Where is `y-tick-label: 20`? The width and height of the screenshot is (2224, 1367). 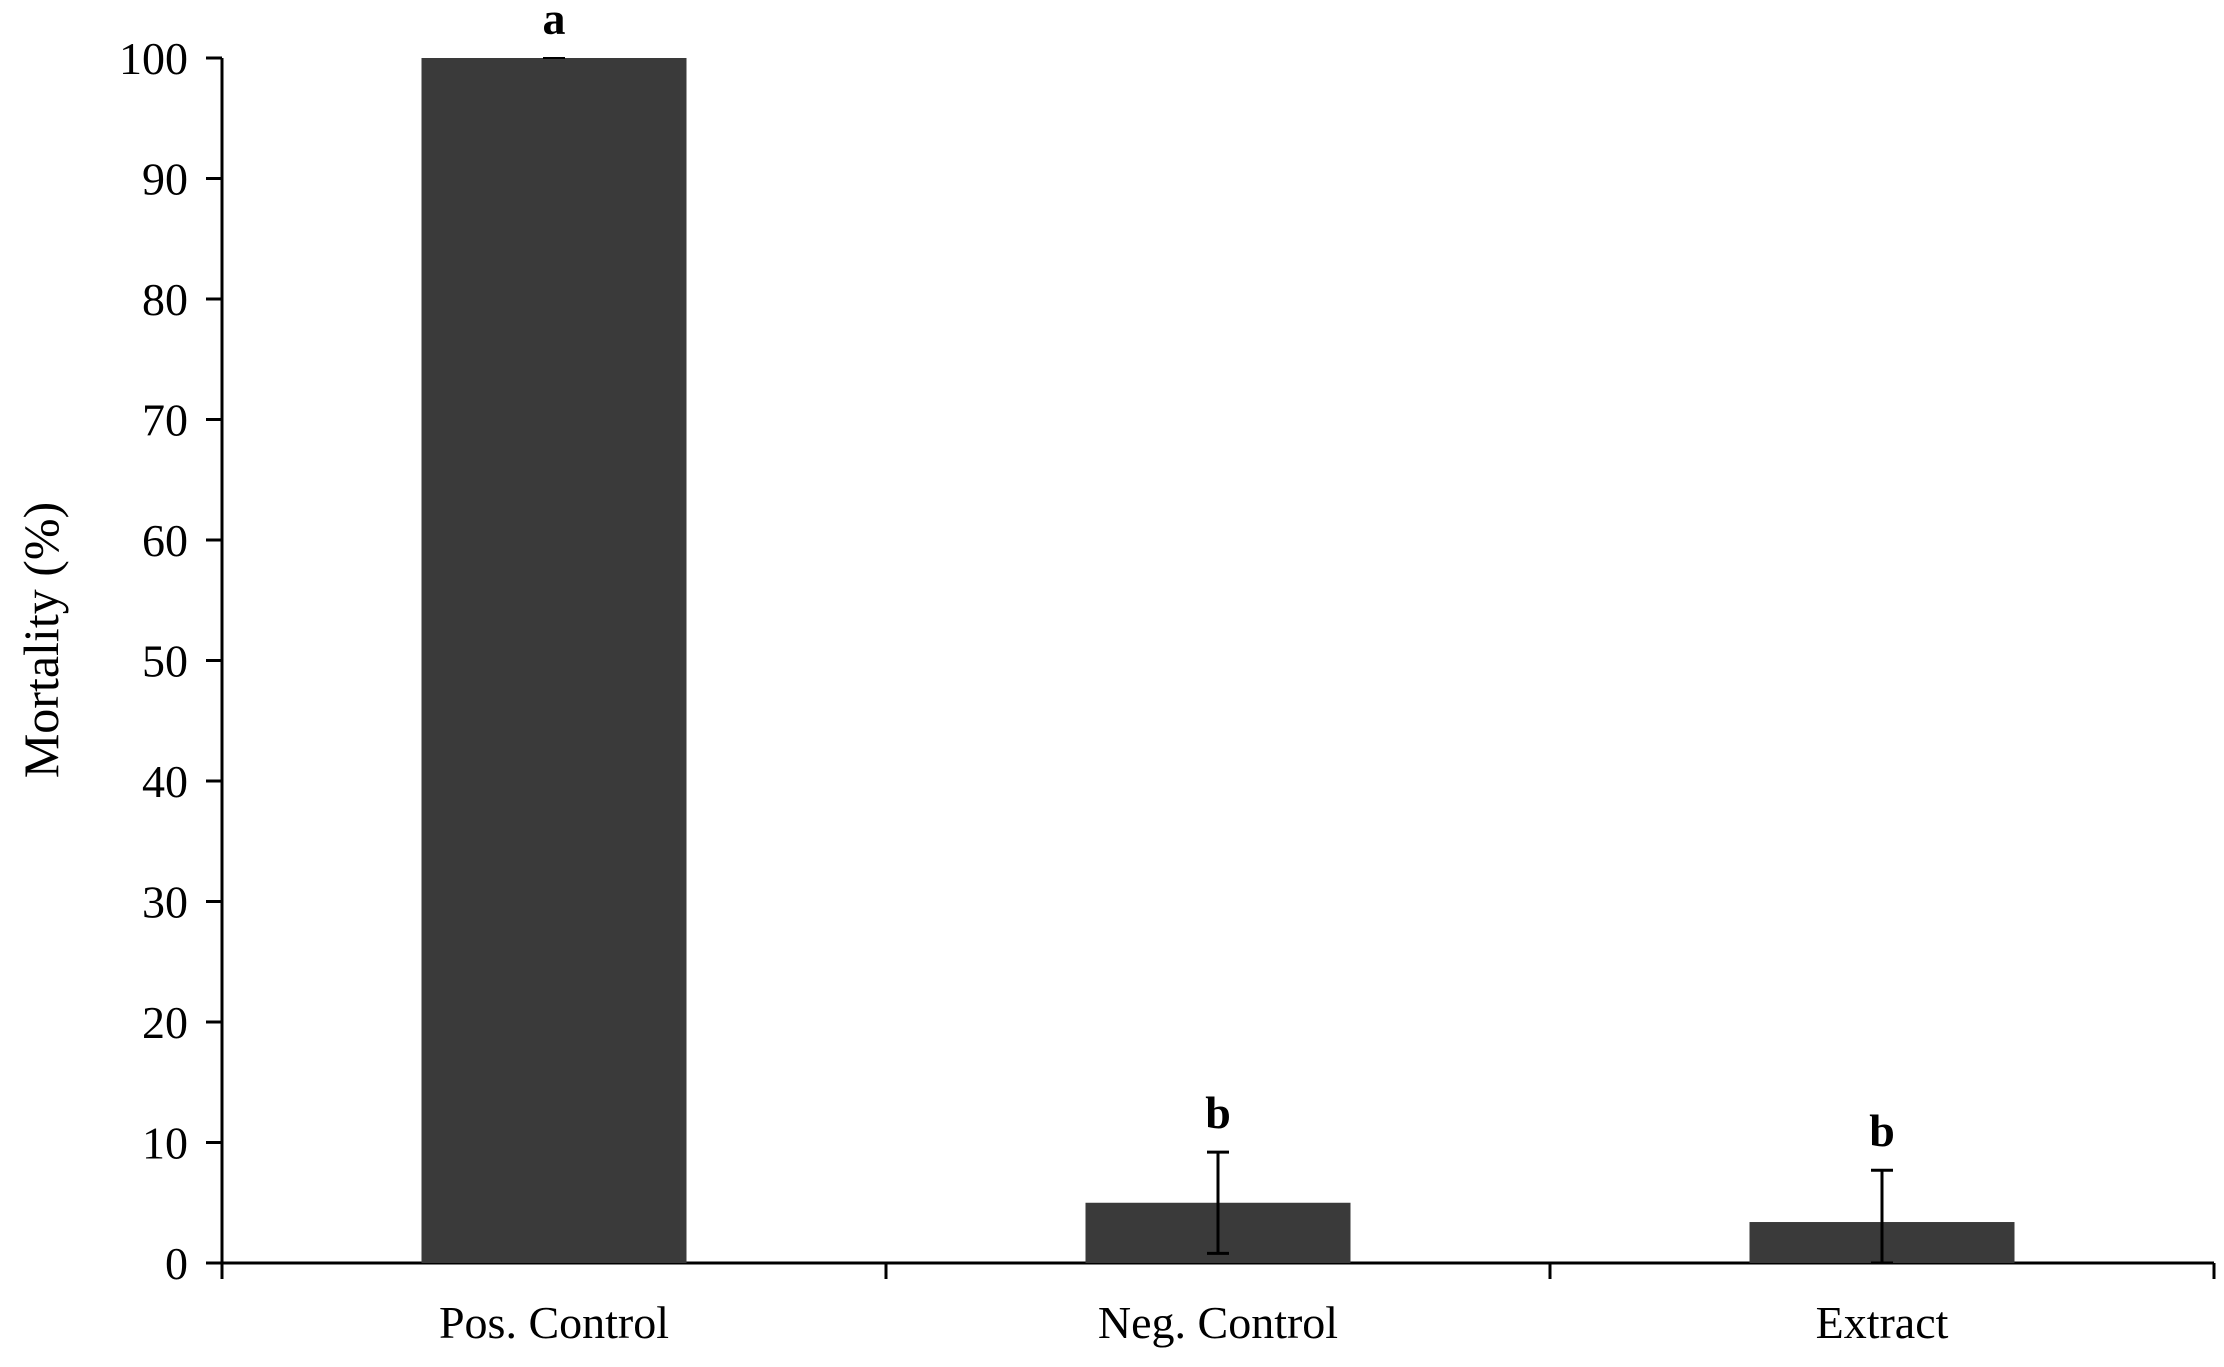 y-tick-label: 20 is located at coordinates (165, 1022).